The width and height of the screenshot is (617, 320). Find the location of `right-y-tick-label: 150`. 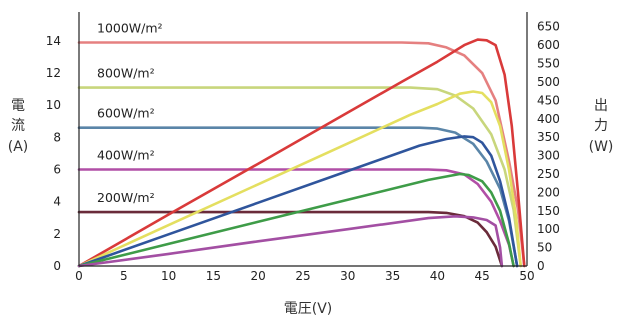

right-y-tick-label: 150 is located at coordinates (548, 211).